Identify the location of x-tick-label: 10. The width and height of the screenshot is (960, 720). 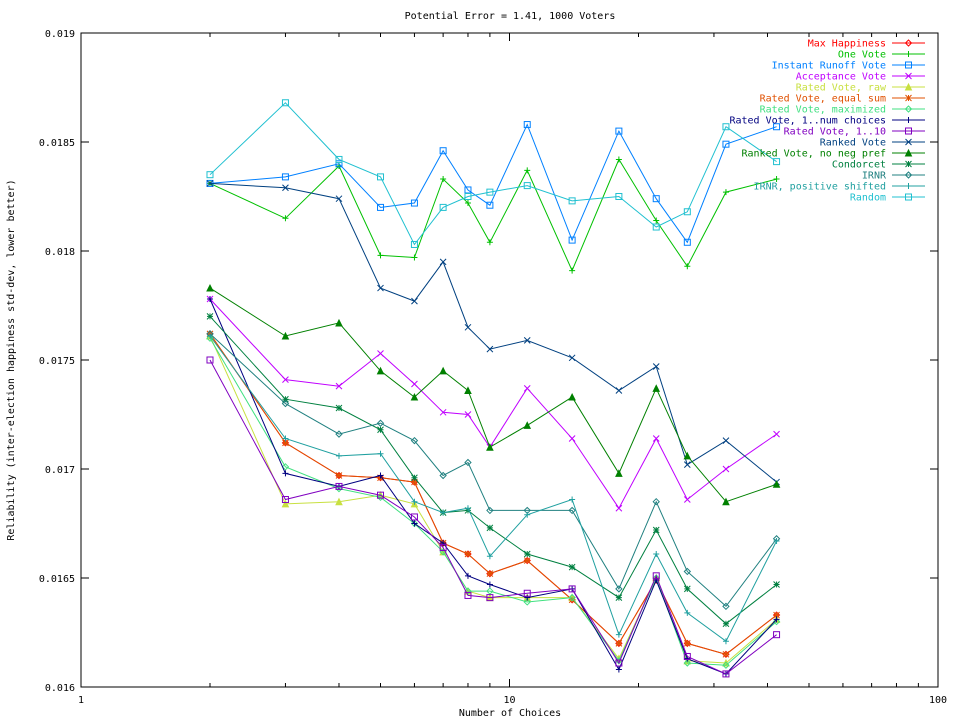
(509, 700).